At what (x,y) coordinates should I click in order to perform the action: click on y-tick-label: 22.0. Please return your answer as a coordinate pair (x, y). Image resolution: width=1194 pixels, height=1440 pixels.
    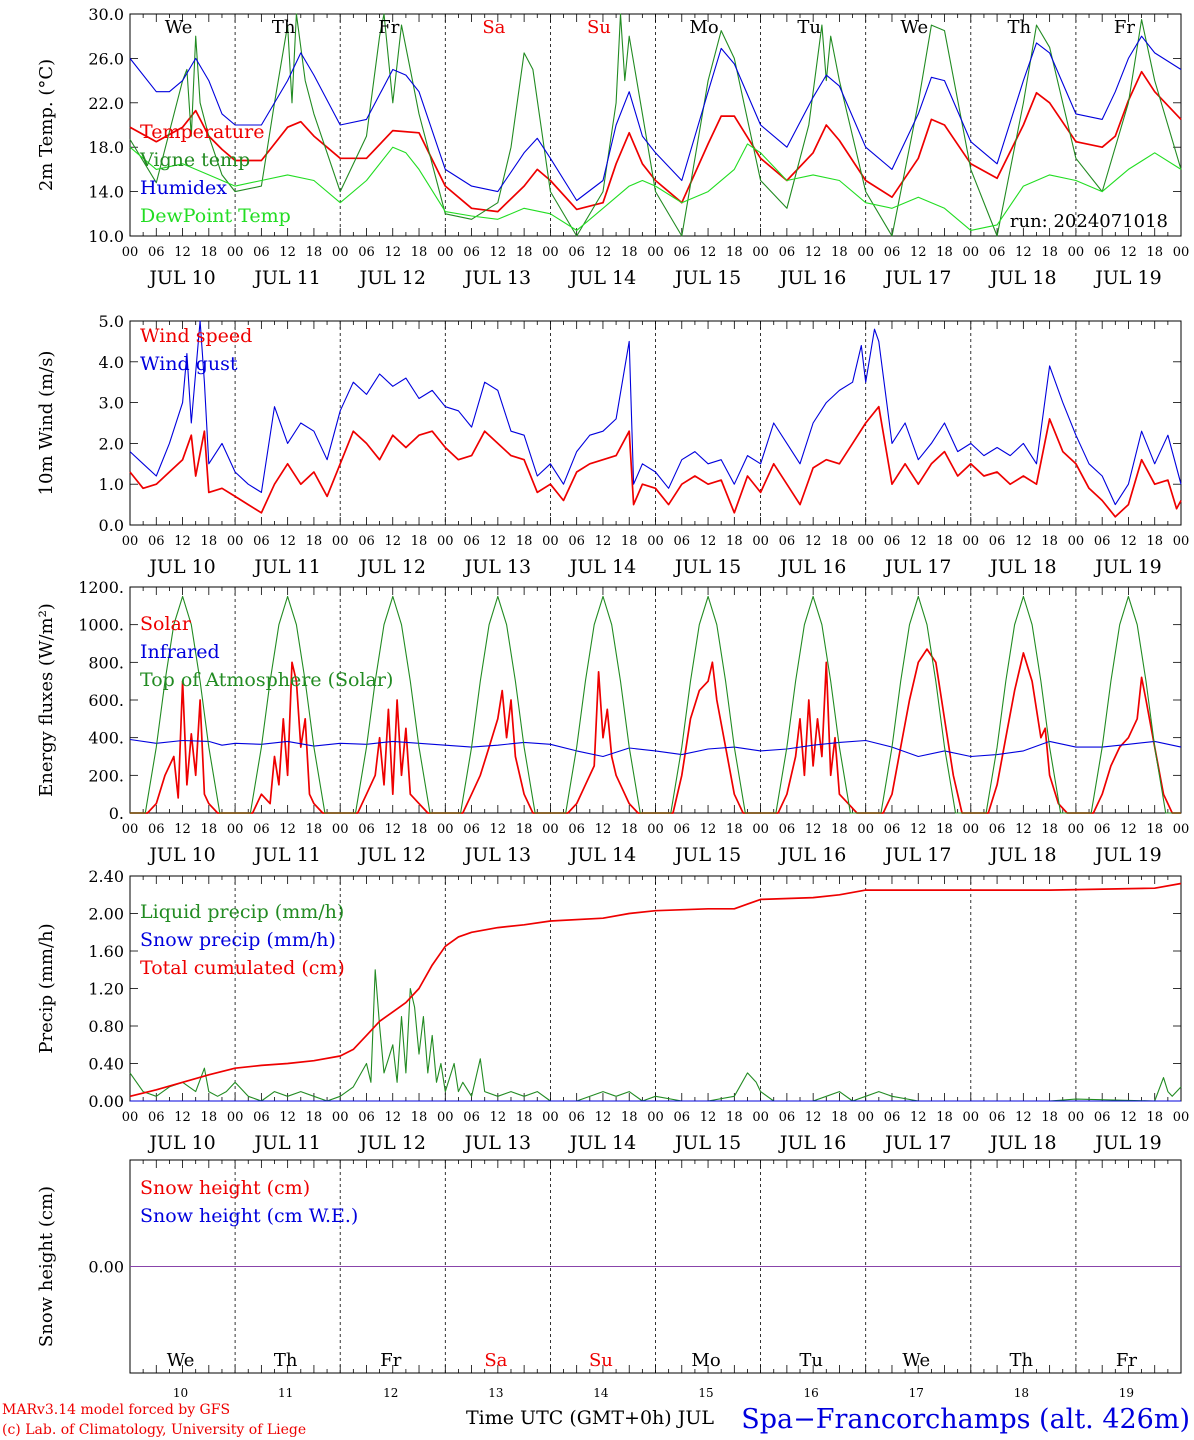
    Looking at the image, I should click on (106, 103).